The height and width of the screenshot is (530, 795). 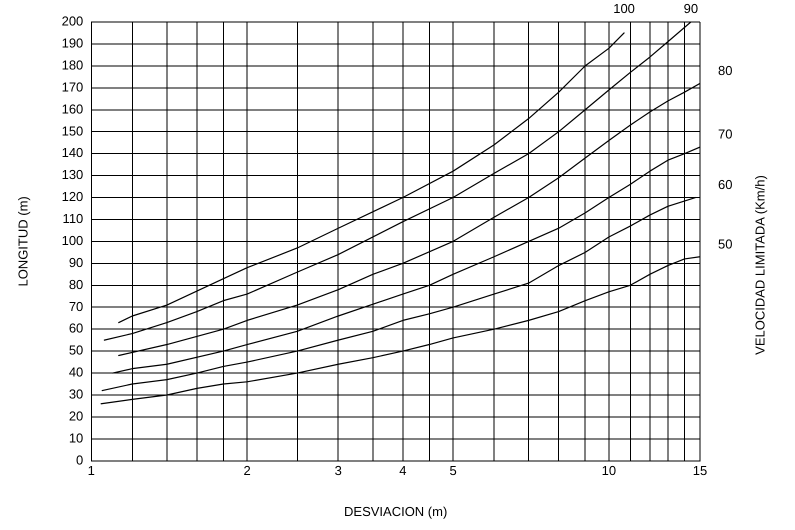 What do you see at coordinates (76, 262) in the screenshot?
I see `y-tick-label: 90` at bounding box center [76, 262].